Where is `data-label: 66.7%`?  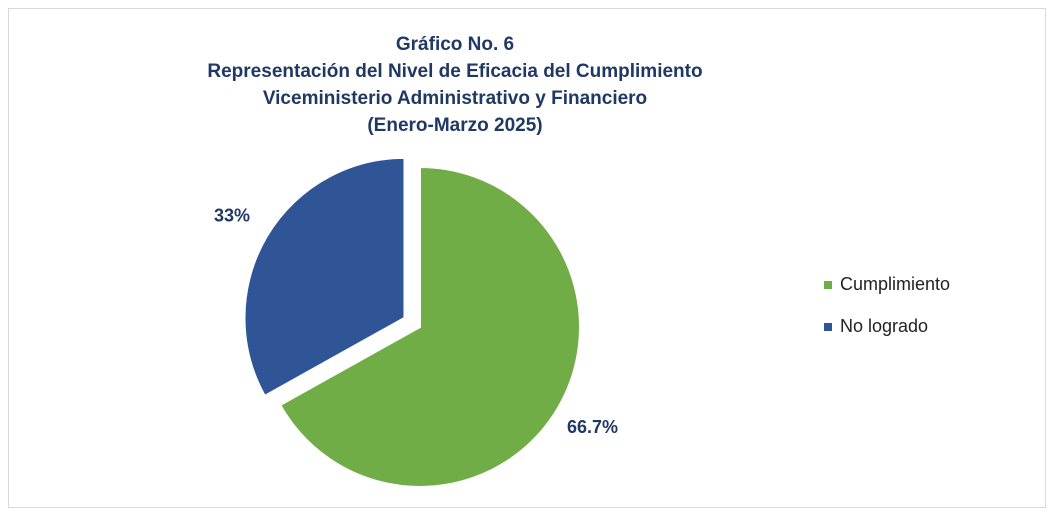 data-label: 66.7% is located at coordinates (592, 427).